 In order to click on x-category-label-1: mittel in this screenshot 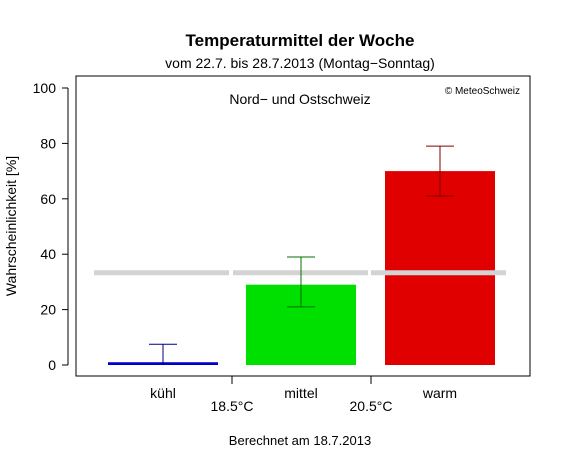, I will do `click(300, 393)`.